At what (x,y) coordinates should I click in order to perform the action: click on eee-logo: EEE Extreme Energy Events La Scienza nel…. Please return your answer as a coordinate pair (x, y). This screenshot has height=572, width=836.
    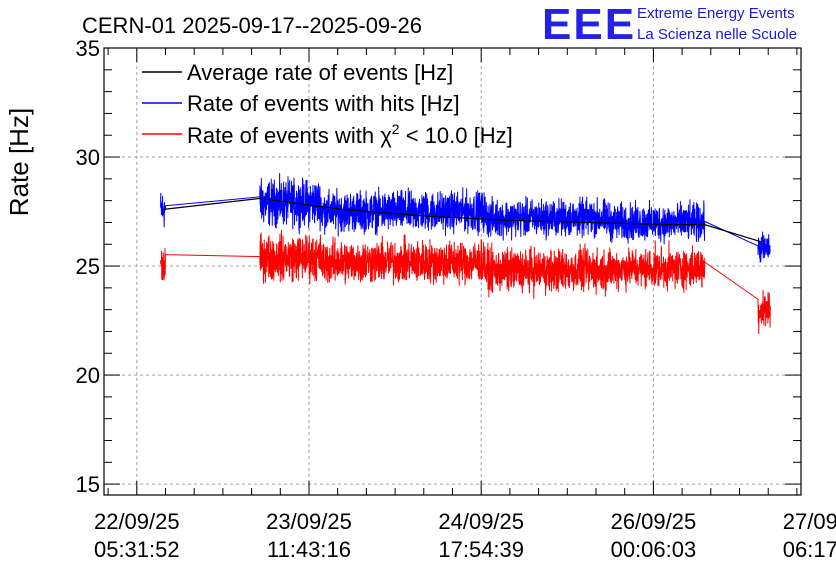
    Looking at the image, I should click on (669, 24).